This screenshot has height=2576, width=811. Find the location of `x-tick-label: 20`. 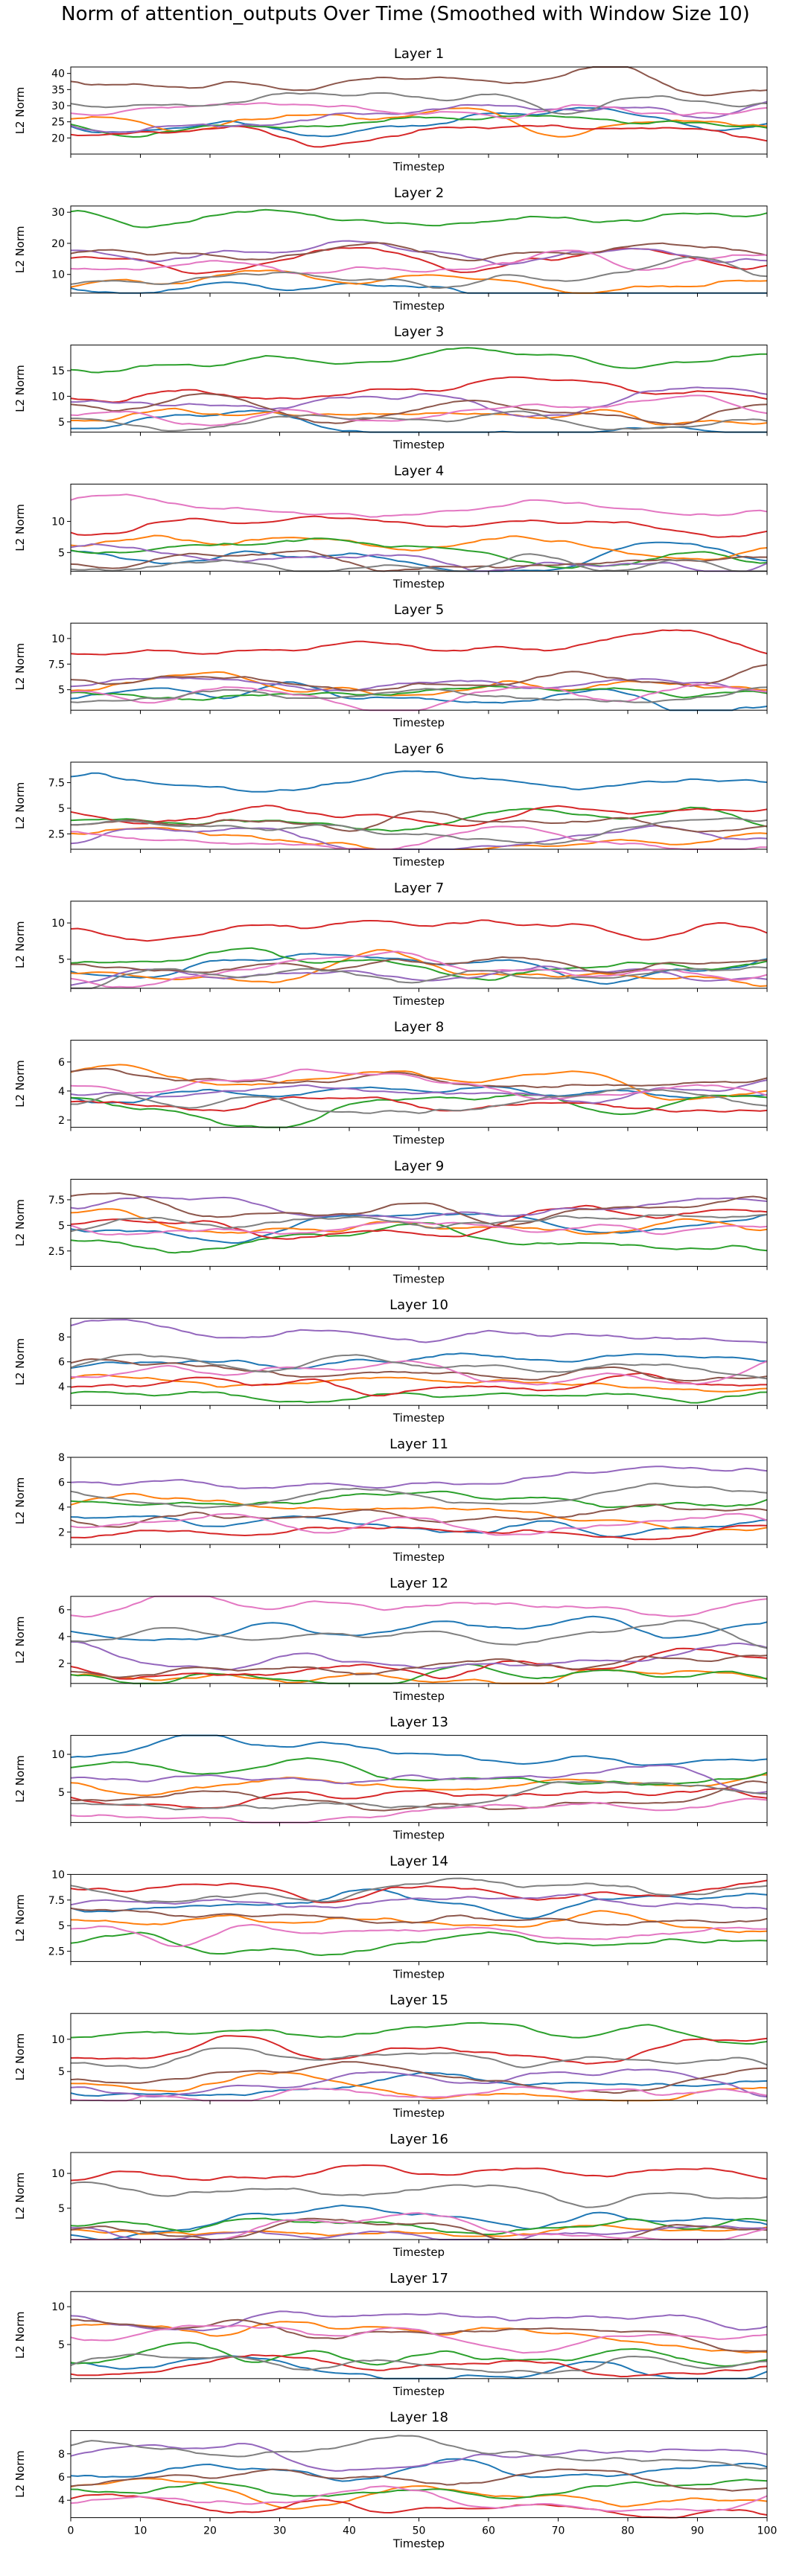

x-tick-label: 20 is located at coordinates (210, 2531).